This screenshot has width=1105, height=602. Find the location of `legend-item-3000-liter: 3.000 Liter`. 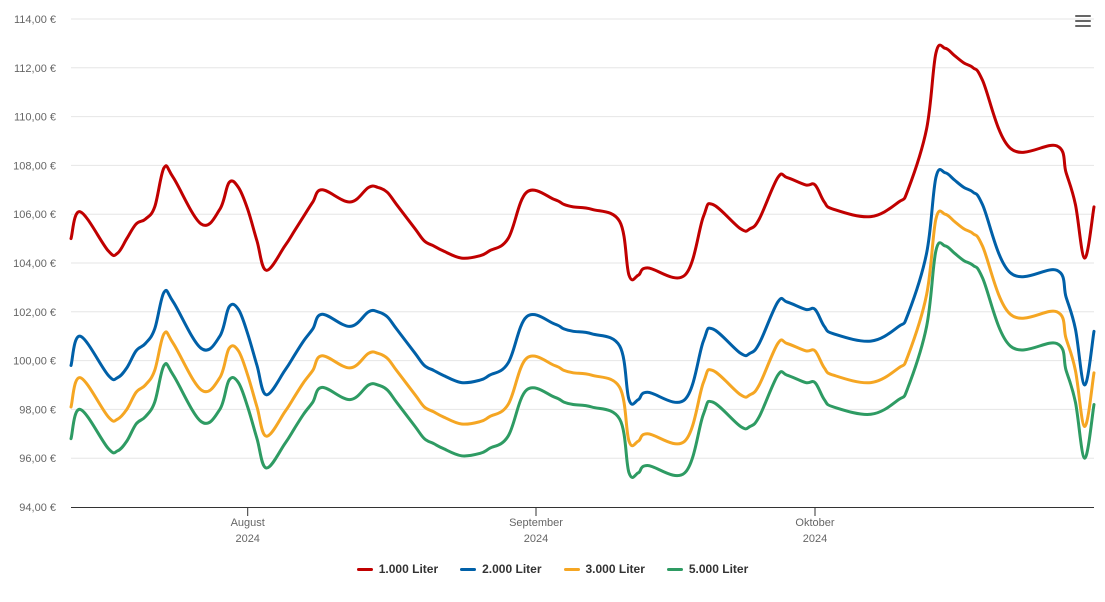

legend-item-3000-liter: 3.000 Liter is located at coordinates (604, 569).